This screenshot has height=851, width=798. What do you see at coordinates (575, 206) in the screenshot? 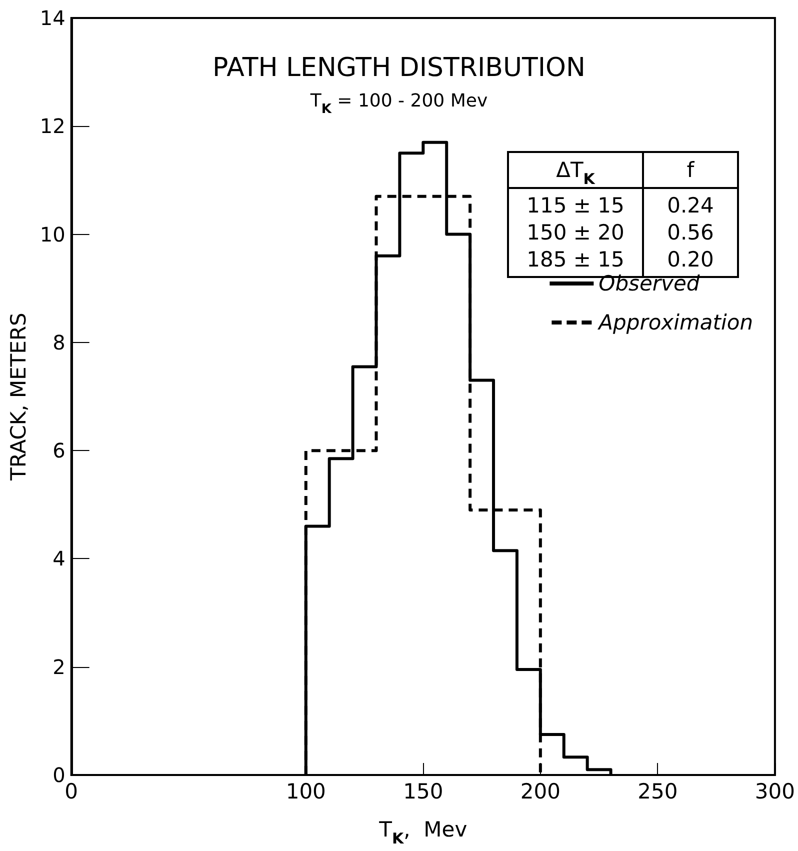
I see `annotation: 115 ± 15` at bounding box center [575, 206].